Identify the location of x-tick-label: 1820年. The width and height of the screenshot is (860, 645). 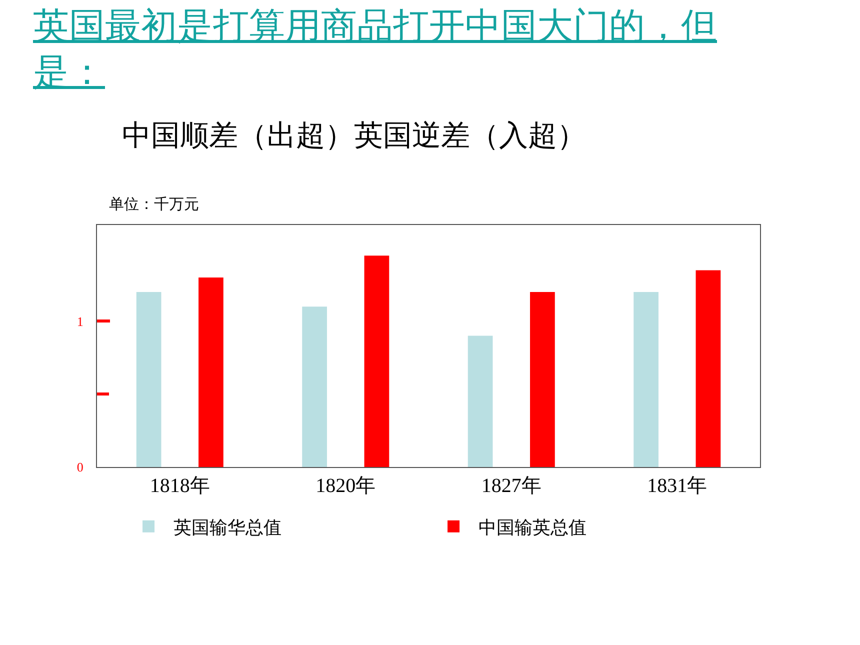
(346, 486).